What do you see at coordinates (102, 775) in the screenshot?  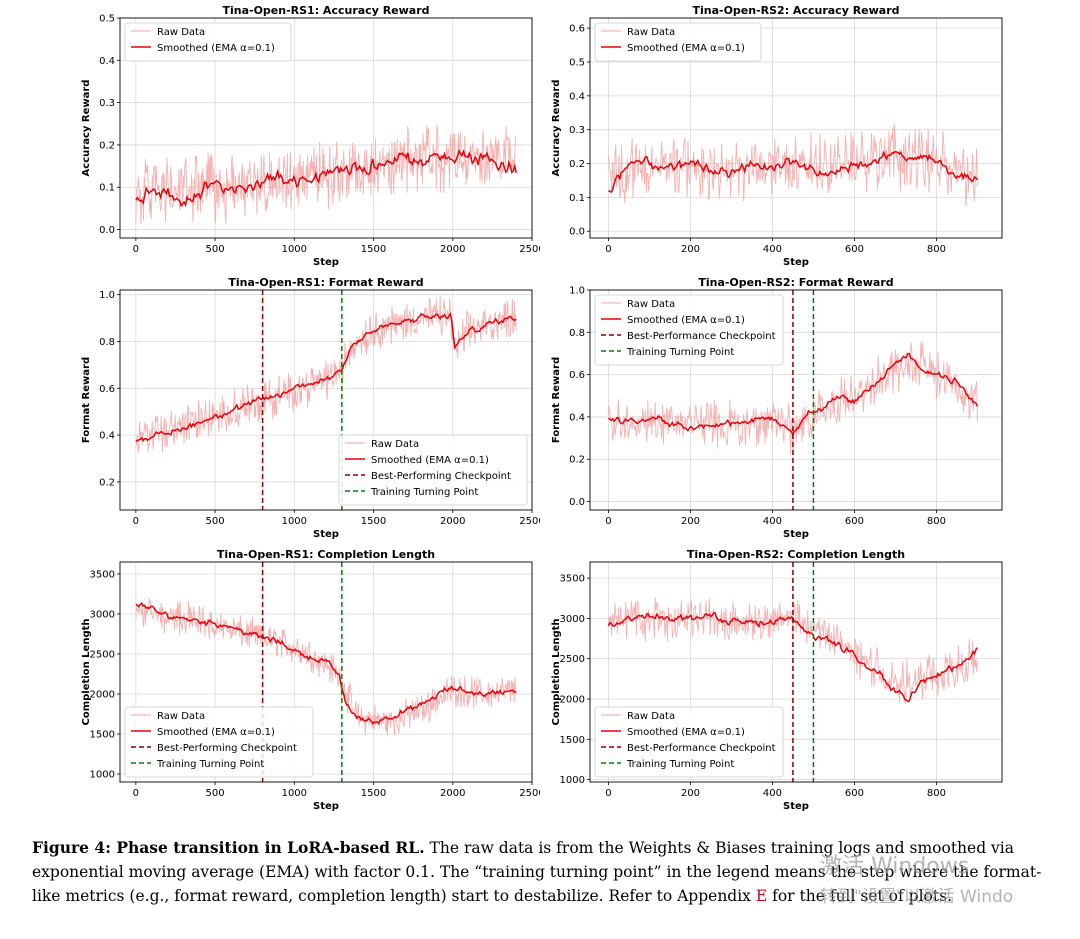 I see `y-tick-label: 1000` at bounding box center [102, 775].